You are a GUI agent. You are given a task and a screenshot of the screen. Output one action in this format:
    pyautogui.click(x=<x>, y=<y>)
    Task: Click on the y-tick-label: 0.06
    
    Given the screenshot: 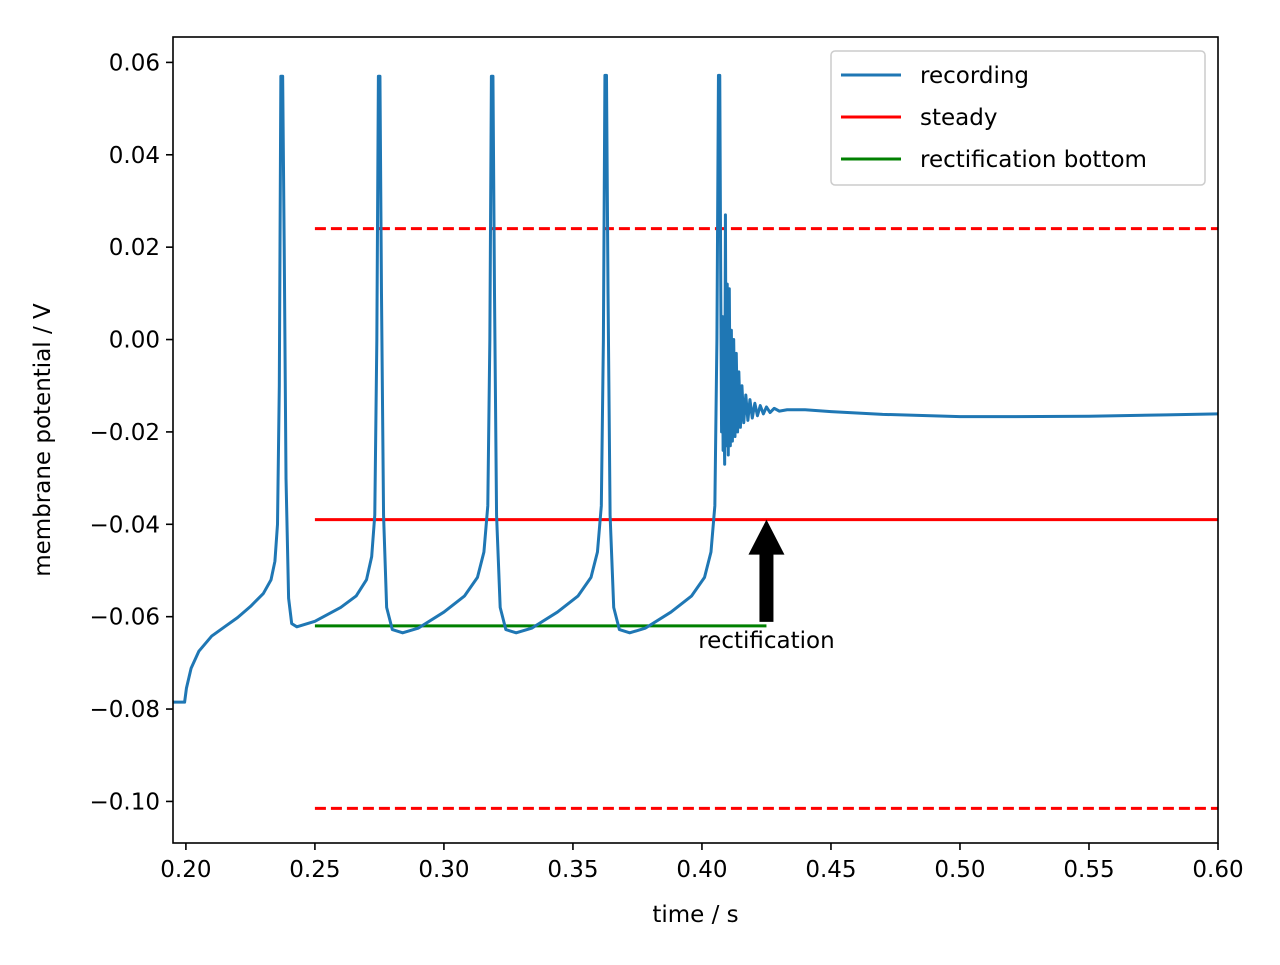 What is the action you would take?
    pyautogui.click(x=134, y=63)
    